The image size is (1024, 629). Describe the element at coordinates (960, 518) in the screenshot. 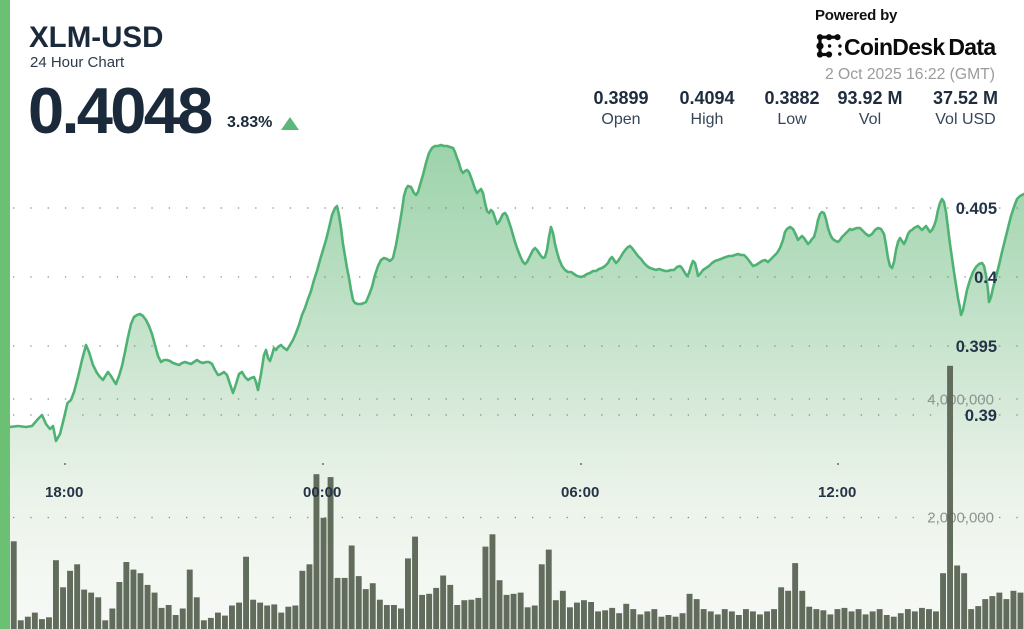

I see `svg-text: 2,000,000` at that location.